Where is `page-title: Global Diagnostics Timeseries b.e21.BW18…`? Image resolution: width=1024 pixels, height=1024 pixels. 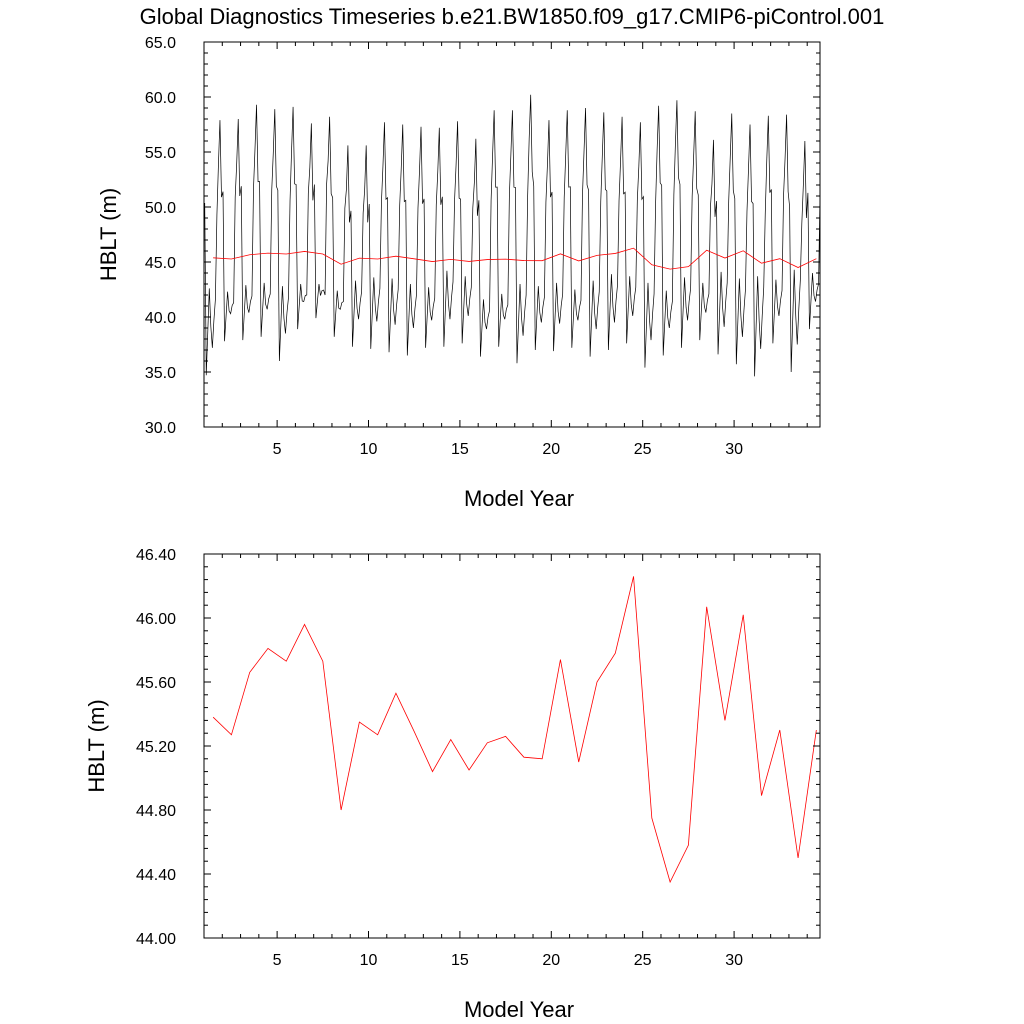 page-title: Global Diagnostics Timeseries b.e21.BW18… is located at coordinates (512, 16).